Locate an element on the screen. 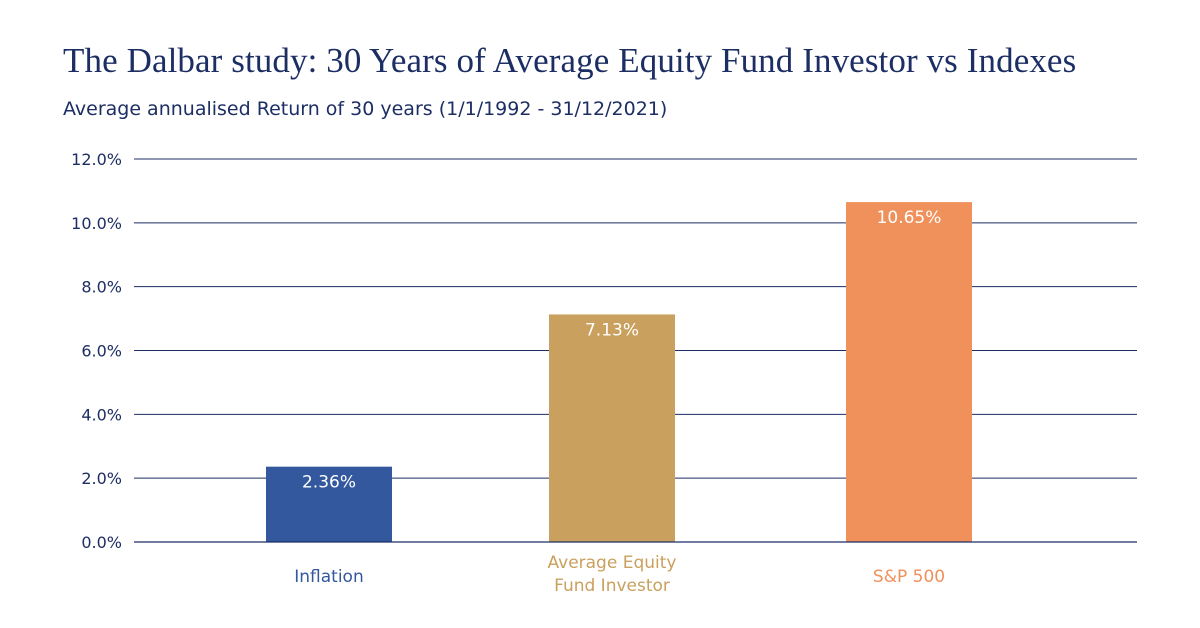 The height and width of the screenshot is (628, 1200). y-tick-label: 2.0% is located at coordinates (101, 478).